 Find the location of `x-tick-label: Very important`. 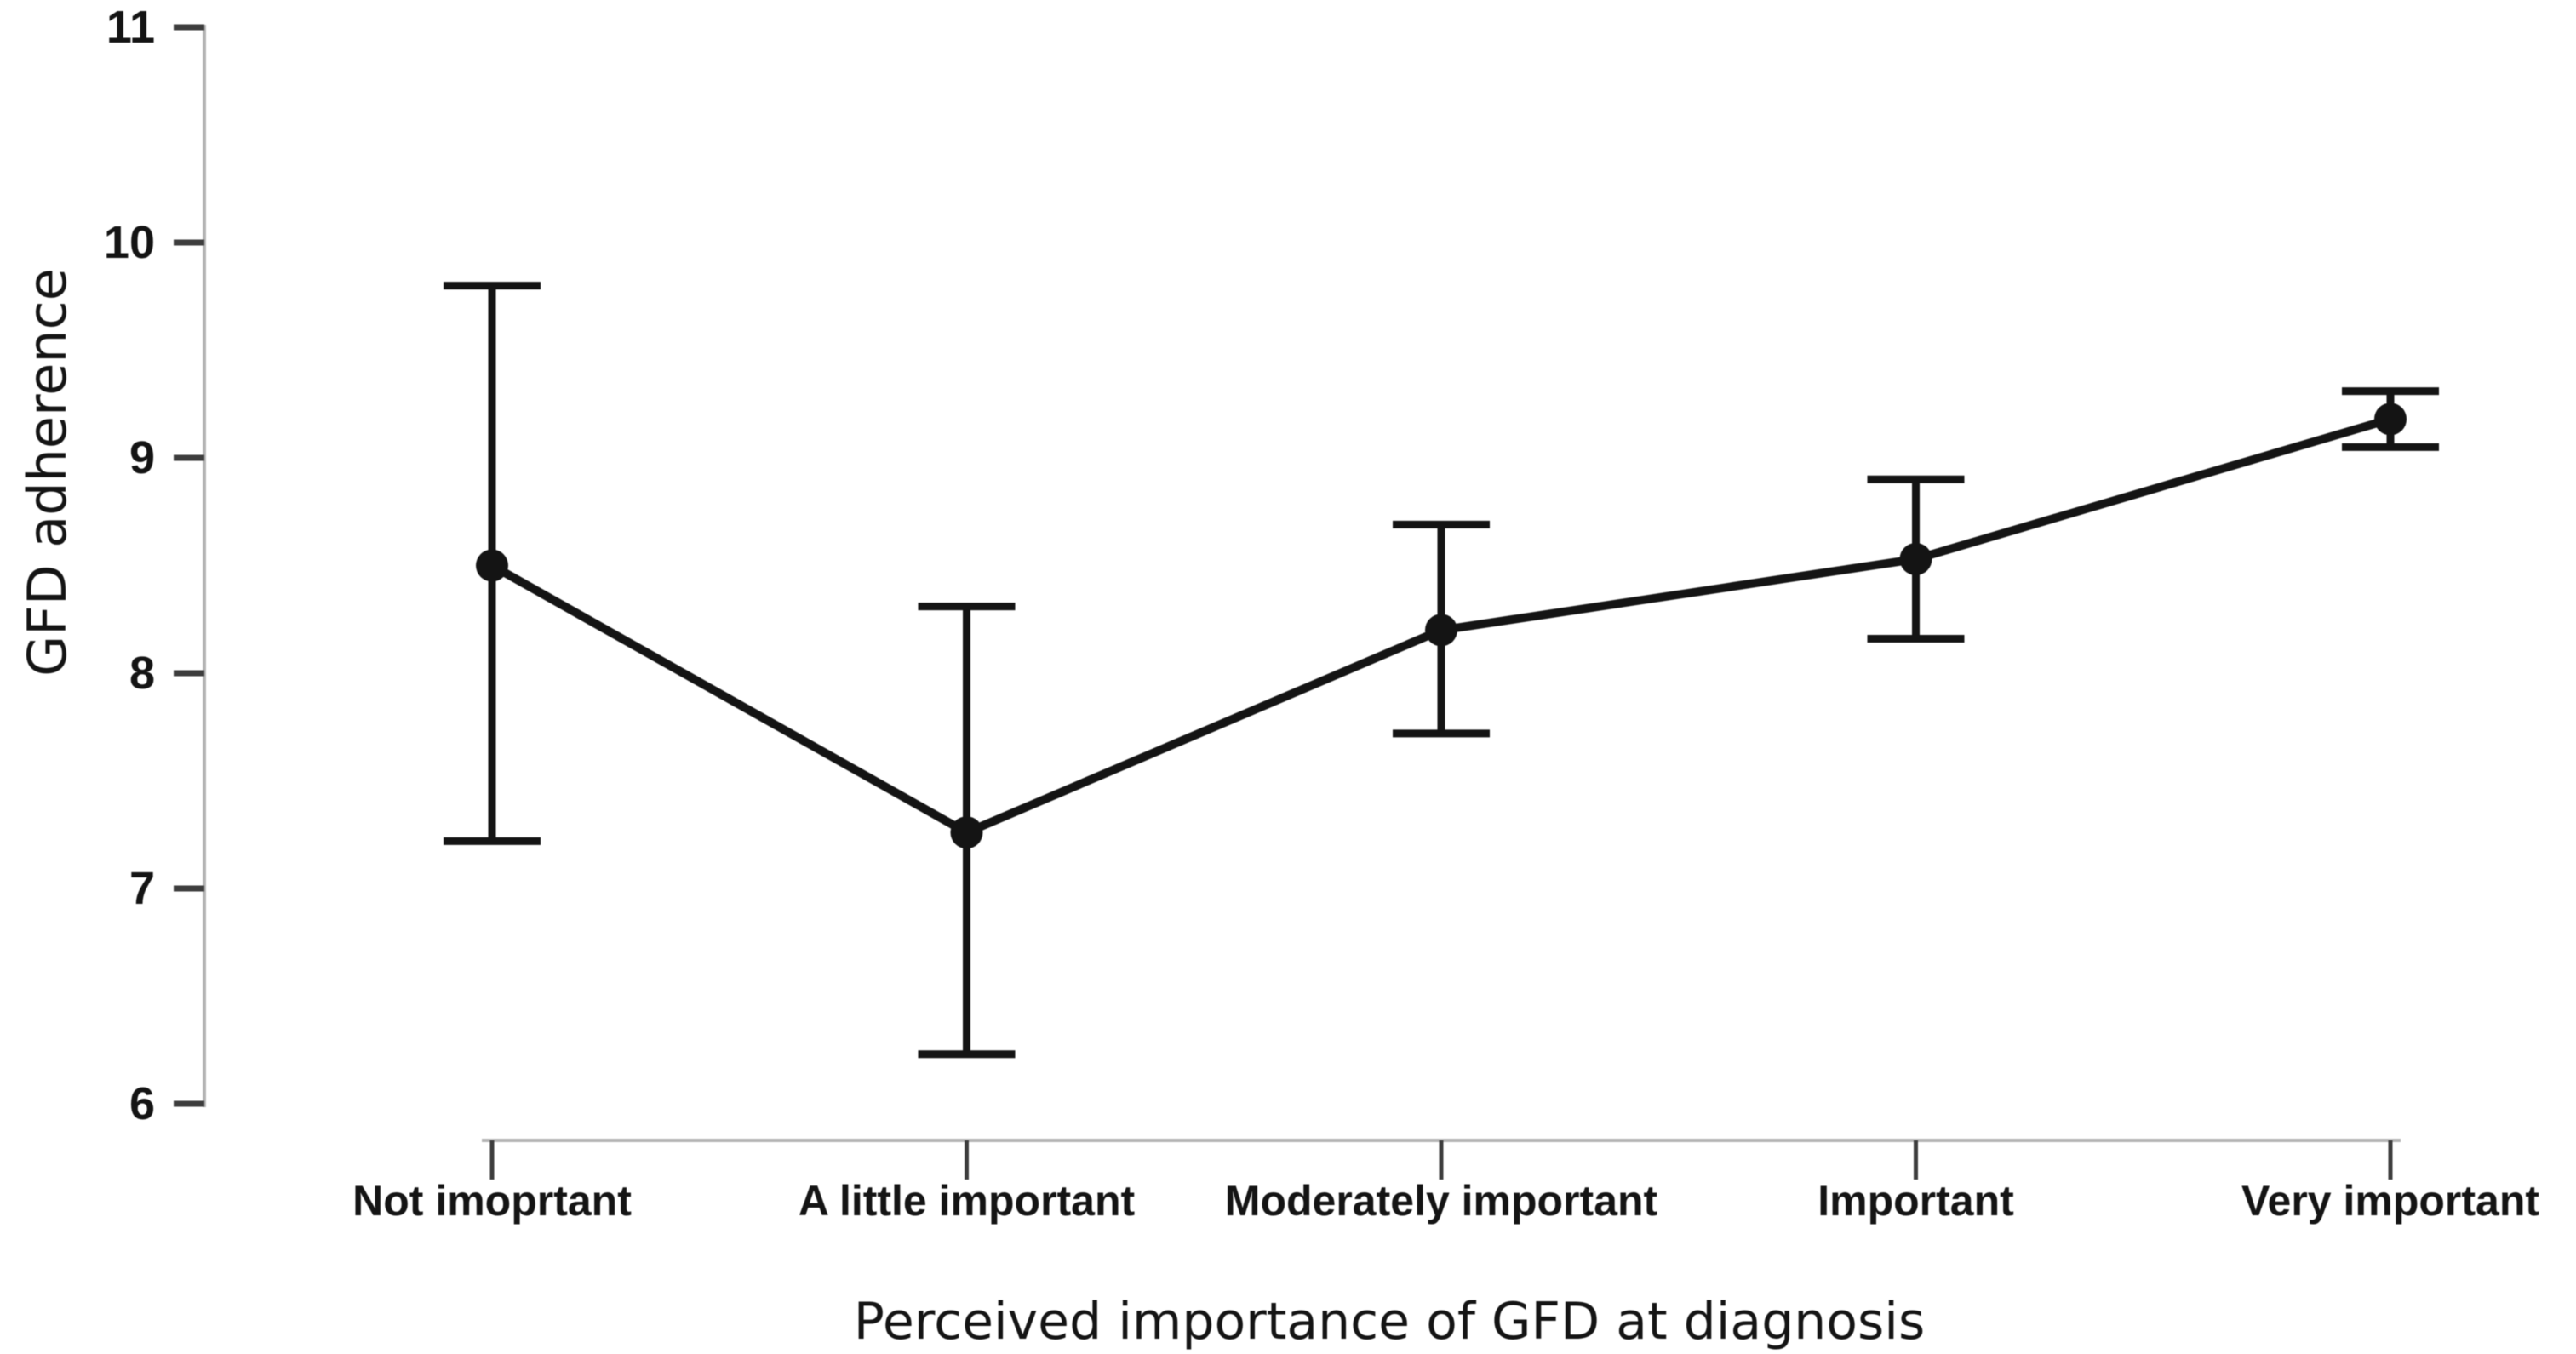

x-tick-label: Very important is located at coordinates (2390, 1201).